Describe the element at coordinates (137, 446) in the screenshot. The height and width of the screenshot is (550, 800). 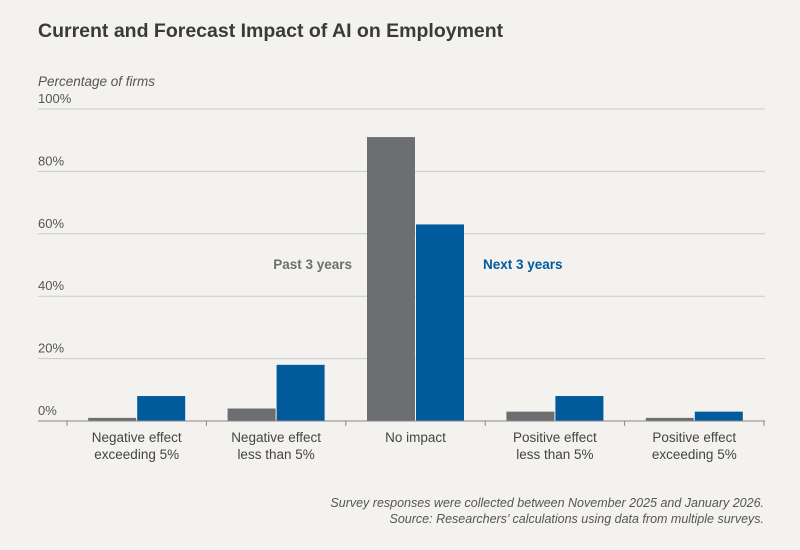
I see `x-category-label: Negative effect exceeding 5%` at that location.